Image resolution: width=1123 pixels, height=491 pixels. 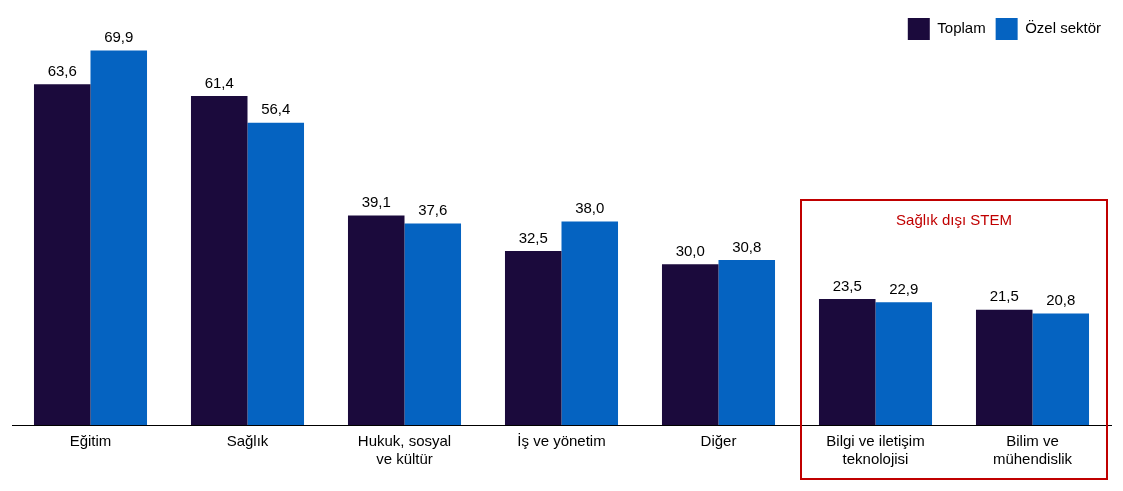 What do you see at coordinates (1061, 300) in the screenshot?
I see `data-label: 20,8` at bounding box center [1061, 300].